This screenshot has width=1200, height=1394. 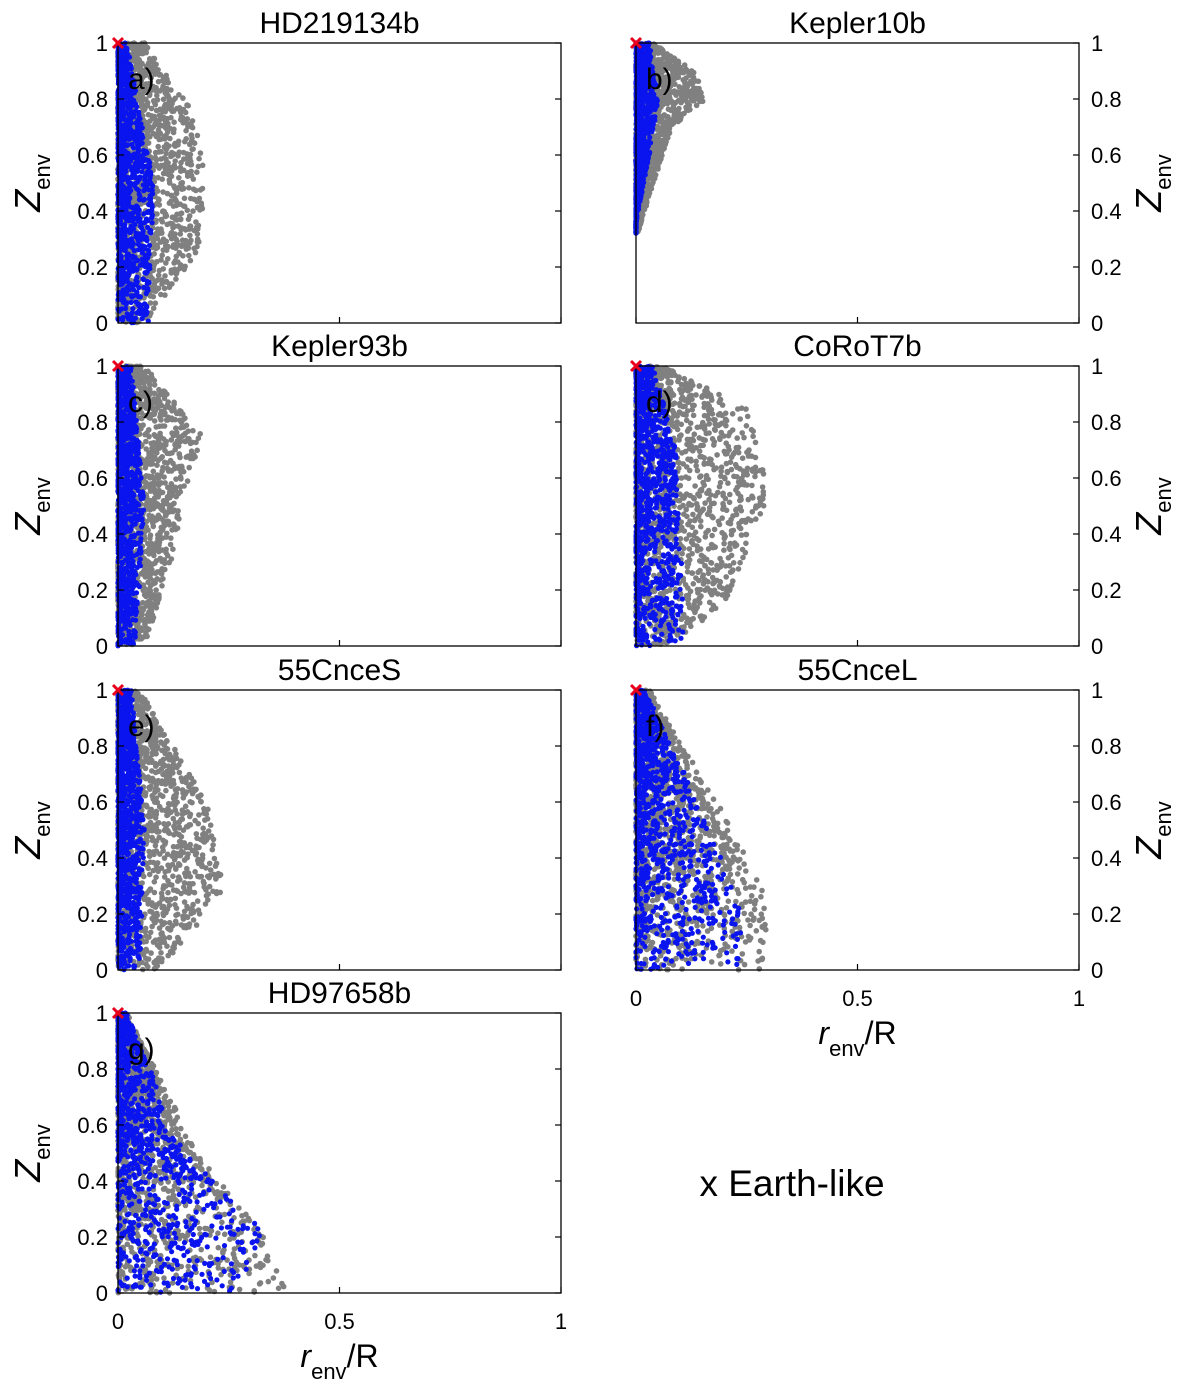 What do you see at coordinates (141, 79) in the screenshot?
I see `panel-label: a)` at bounding box center [141, 79].